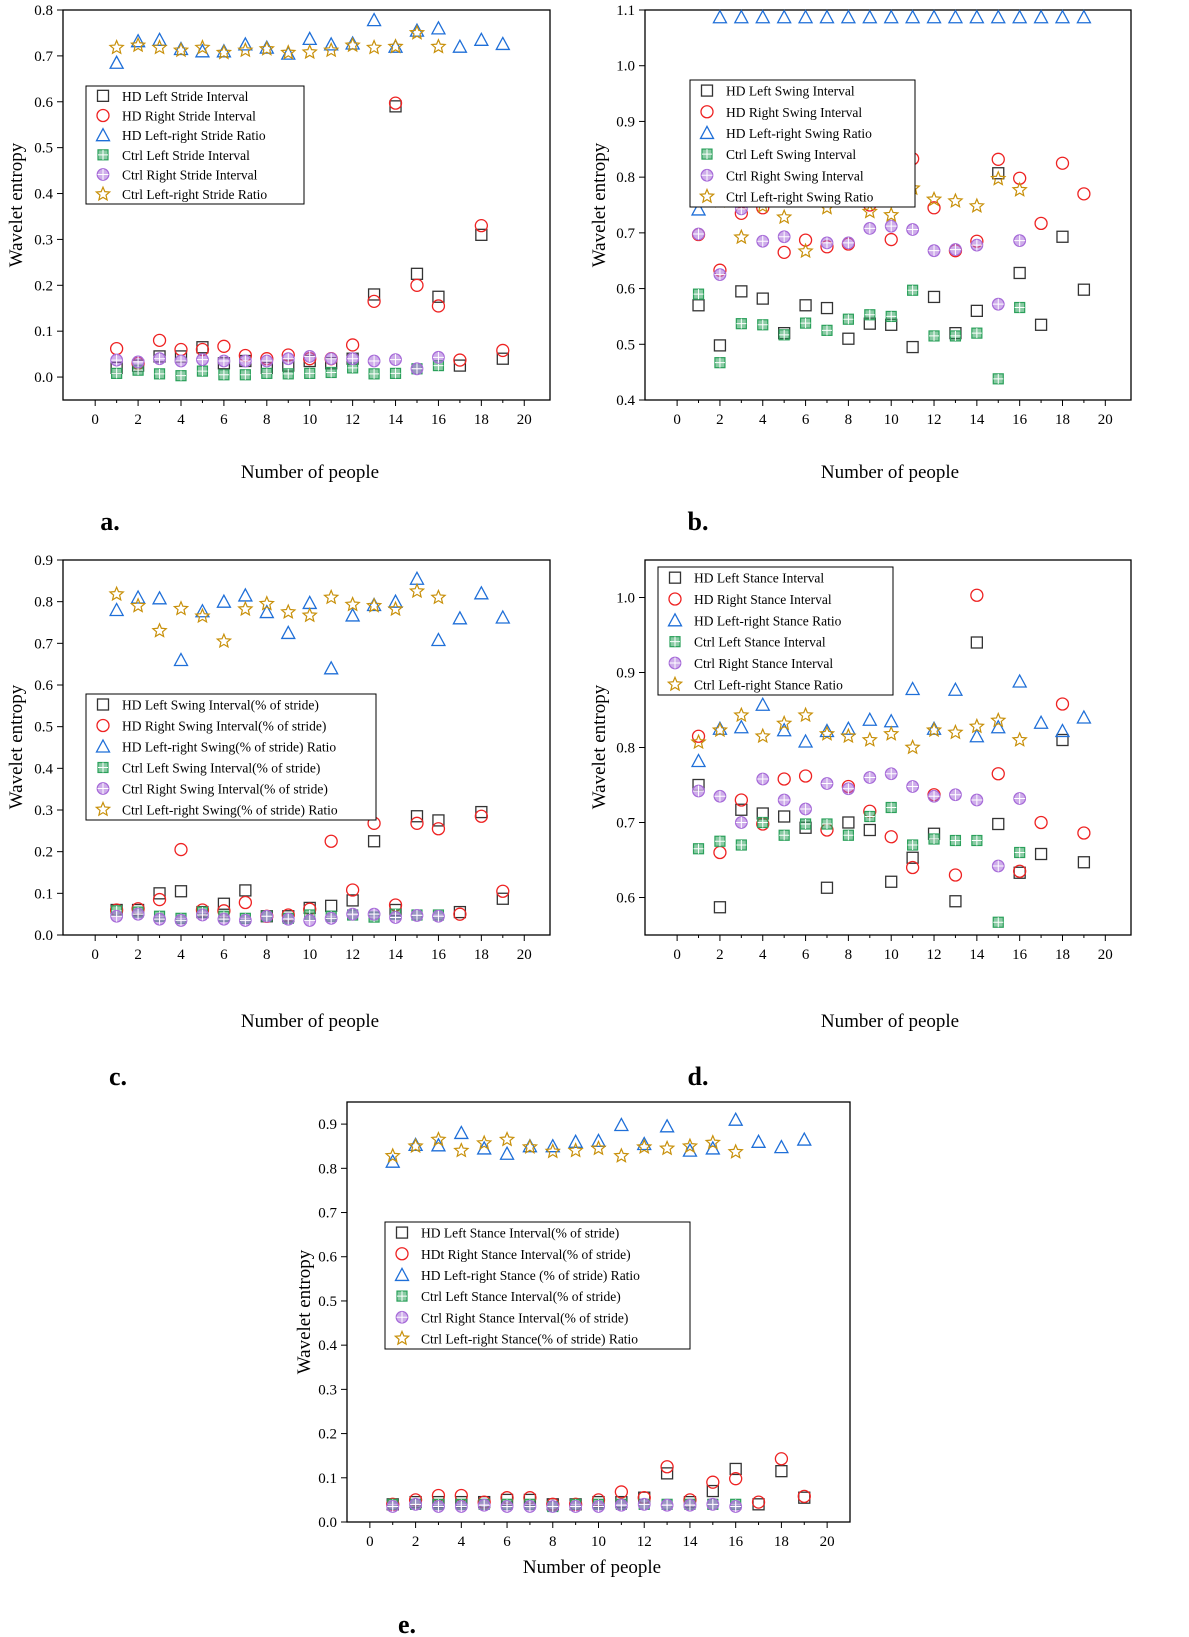 The height and width of the screenshot is (1637, 1189). I want to click on legend-entry: Ctrl Left Stride Interval, so click(186, 155).